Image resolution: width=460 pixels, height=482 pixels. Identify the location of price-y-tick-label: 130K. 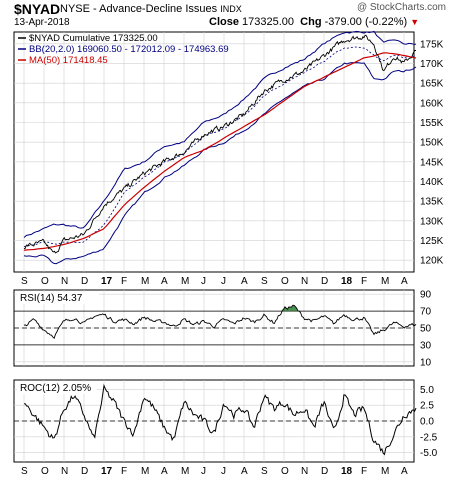
(432, 221).